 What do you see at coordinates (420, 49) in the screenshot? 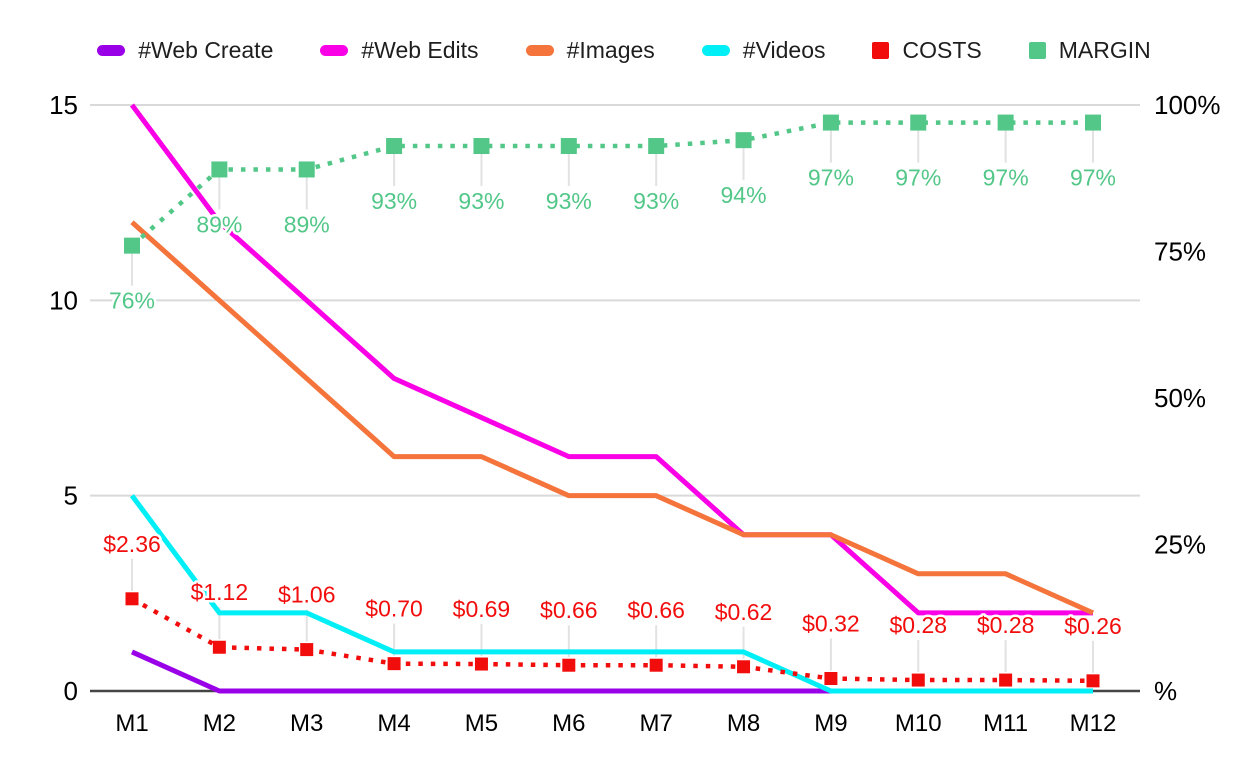
I see `legend-label-web-edits: #Web Edits` at bounding box center [420, 49].